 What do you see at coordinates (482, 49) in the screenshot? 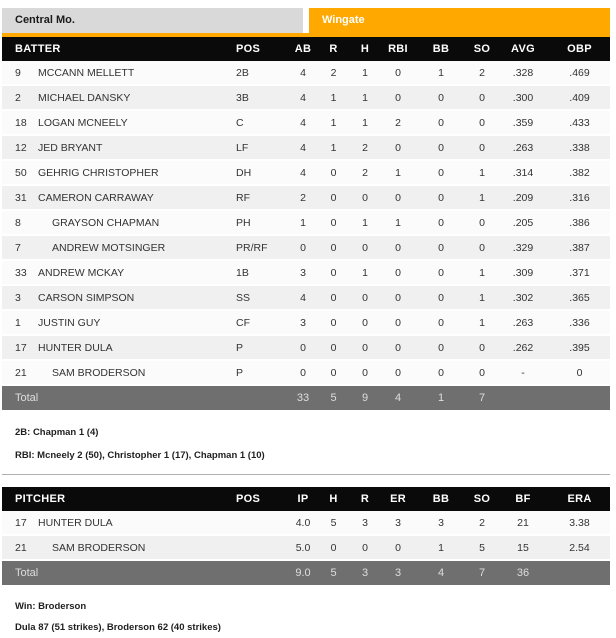
I see `column-header-so: SO` at bounding box center [482, 49].